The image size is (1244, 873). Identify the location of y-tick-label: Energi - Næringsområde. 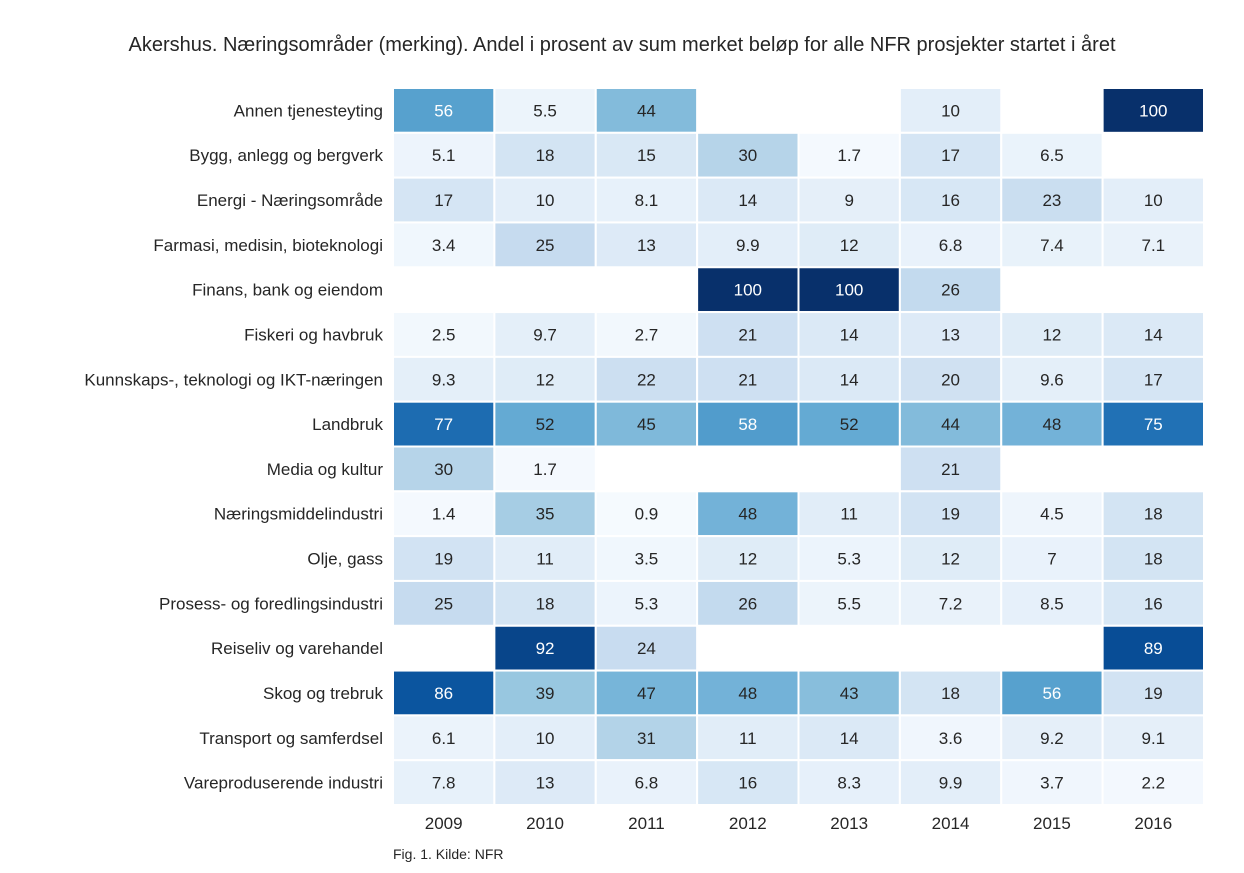
(290, 200).